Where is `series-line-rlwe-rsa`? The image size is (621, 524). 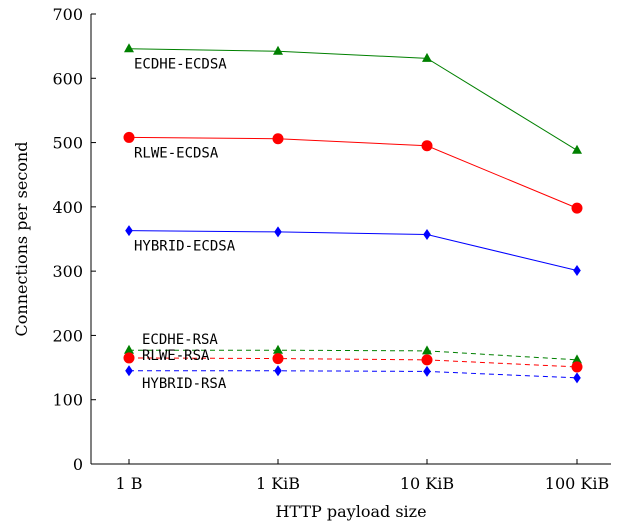 series-line-rlwe-rsa is located at coordinates (353, 362).